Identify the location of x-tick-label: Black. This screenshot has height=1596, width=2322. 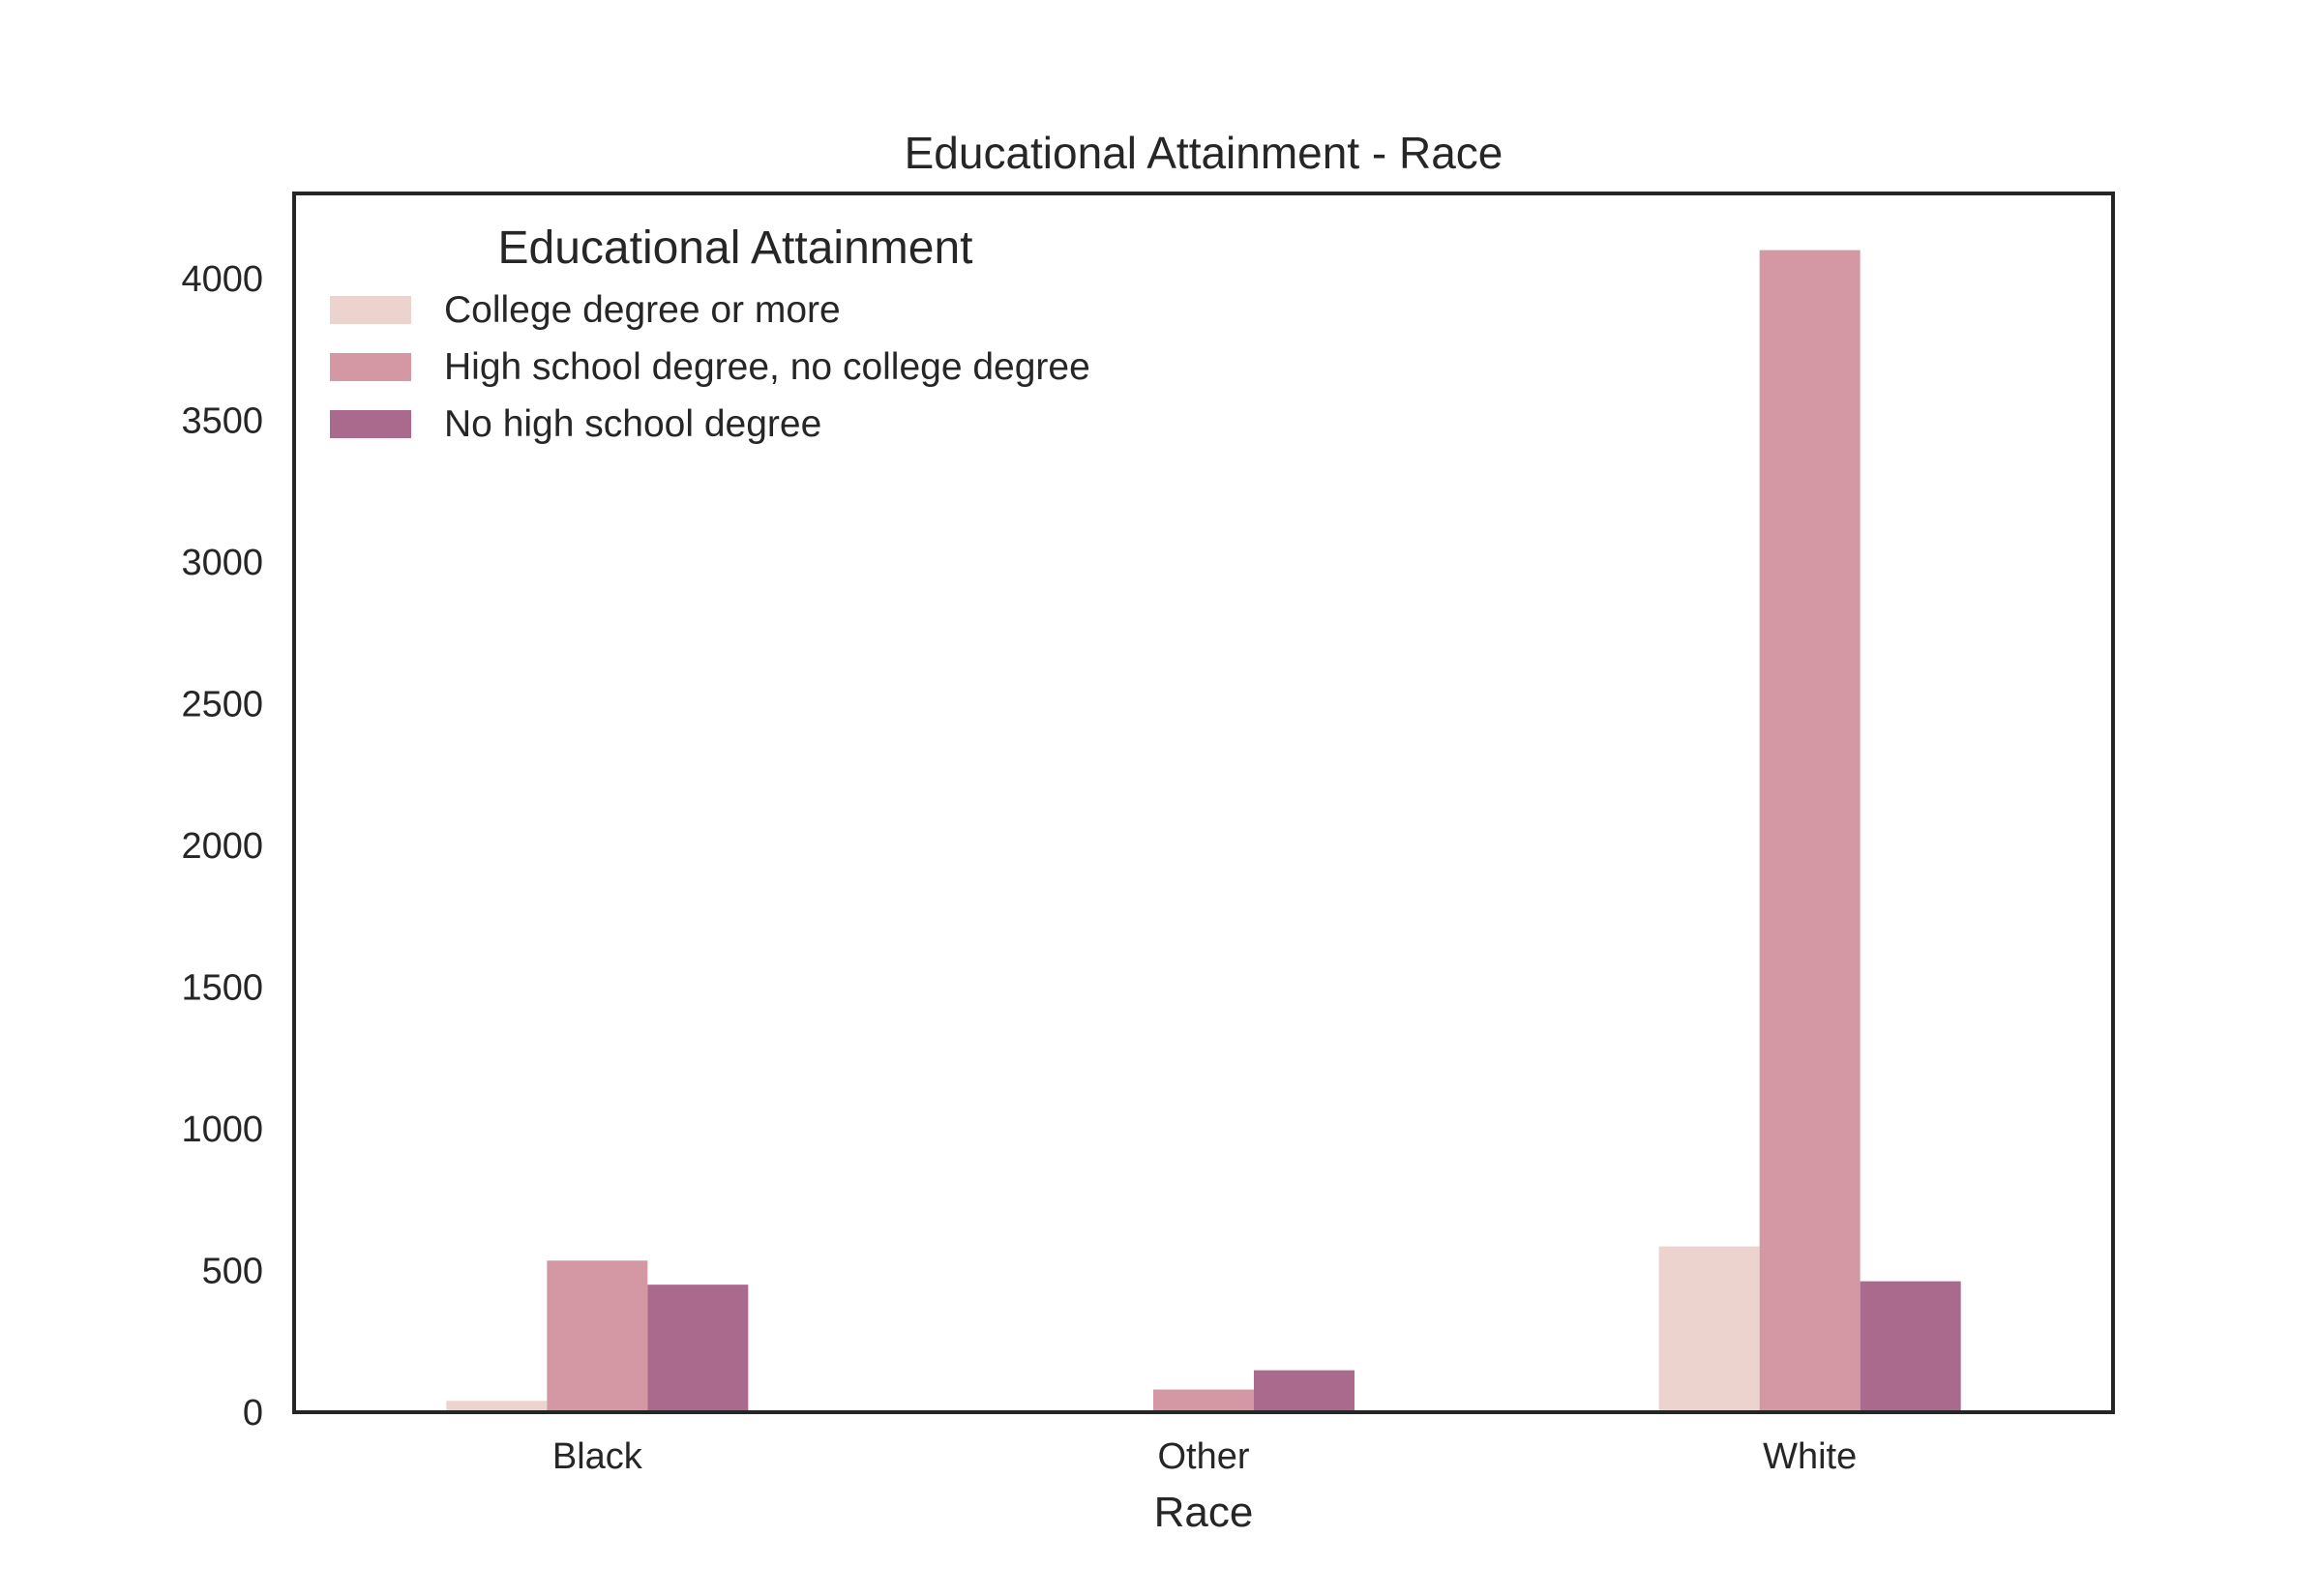
(597, 1456).